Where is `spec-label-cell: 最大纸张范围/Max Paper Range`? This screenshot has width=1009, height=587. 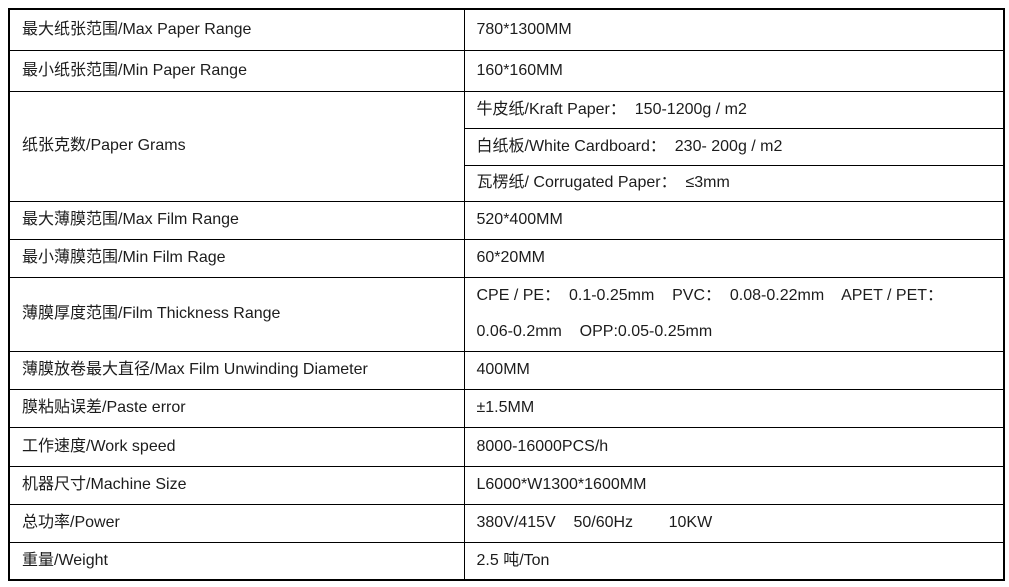 spec-label-cell: 最大纸张范围/Max Paper Range is located at coordinates (236, 29).